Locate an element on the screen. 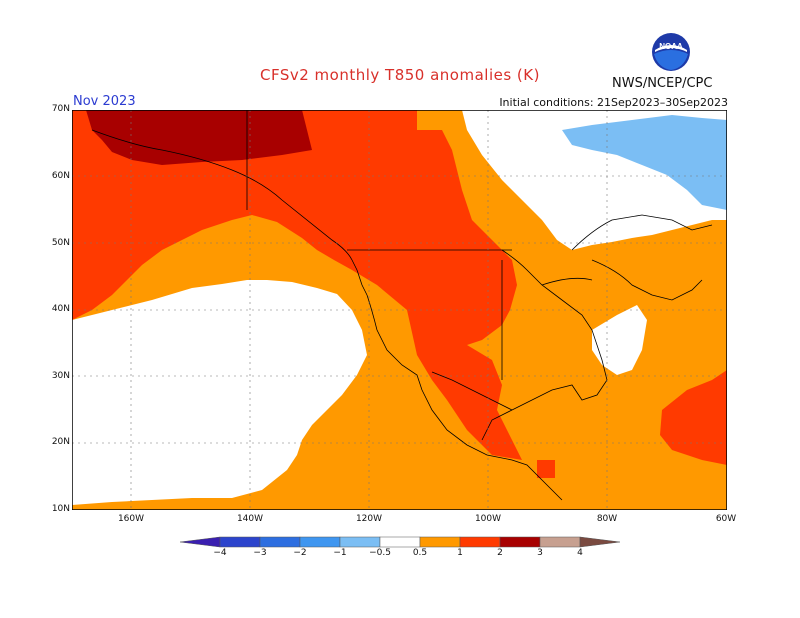  colorbar is located at coordinates (400, 542).